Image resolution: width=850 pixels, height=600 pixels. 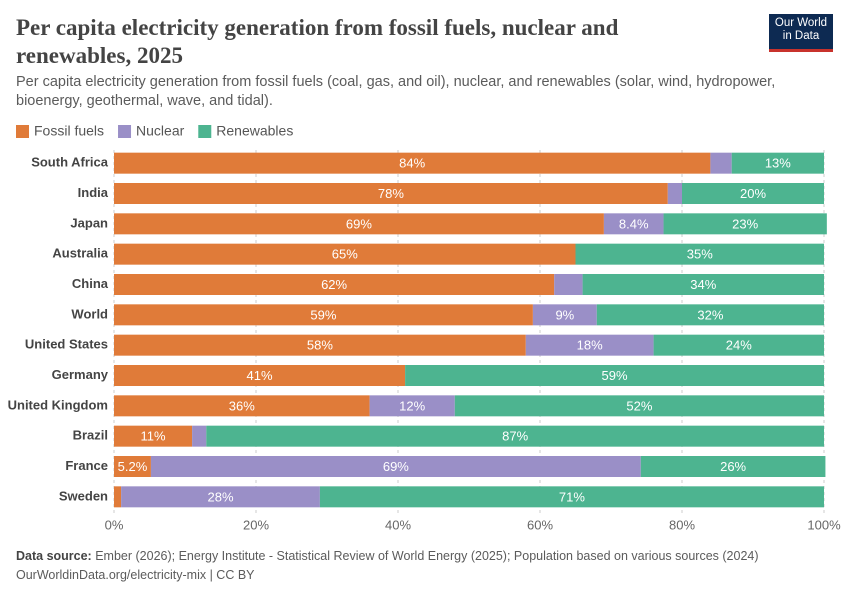 I want to click on data-label: 24%, so click(x=739, y=345).